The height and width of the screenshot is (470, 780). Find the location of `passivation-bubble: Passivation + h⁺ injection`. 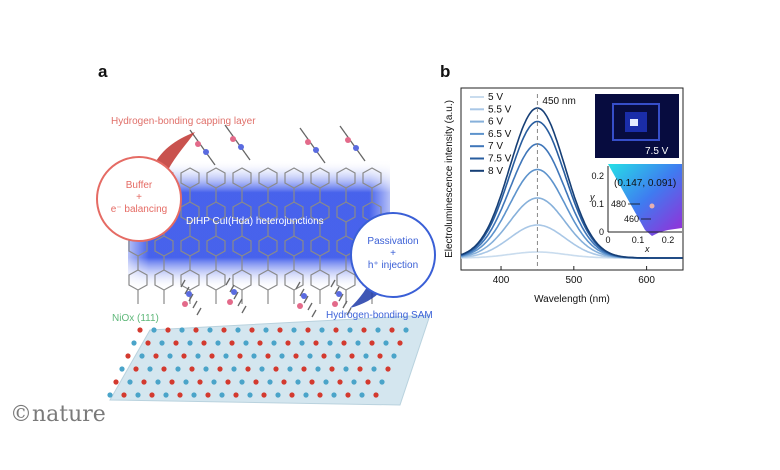

passivation-bubble: Passivation + h⁺ injection is located at coordinates (393, 255).